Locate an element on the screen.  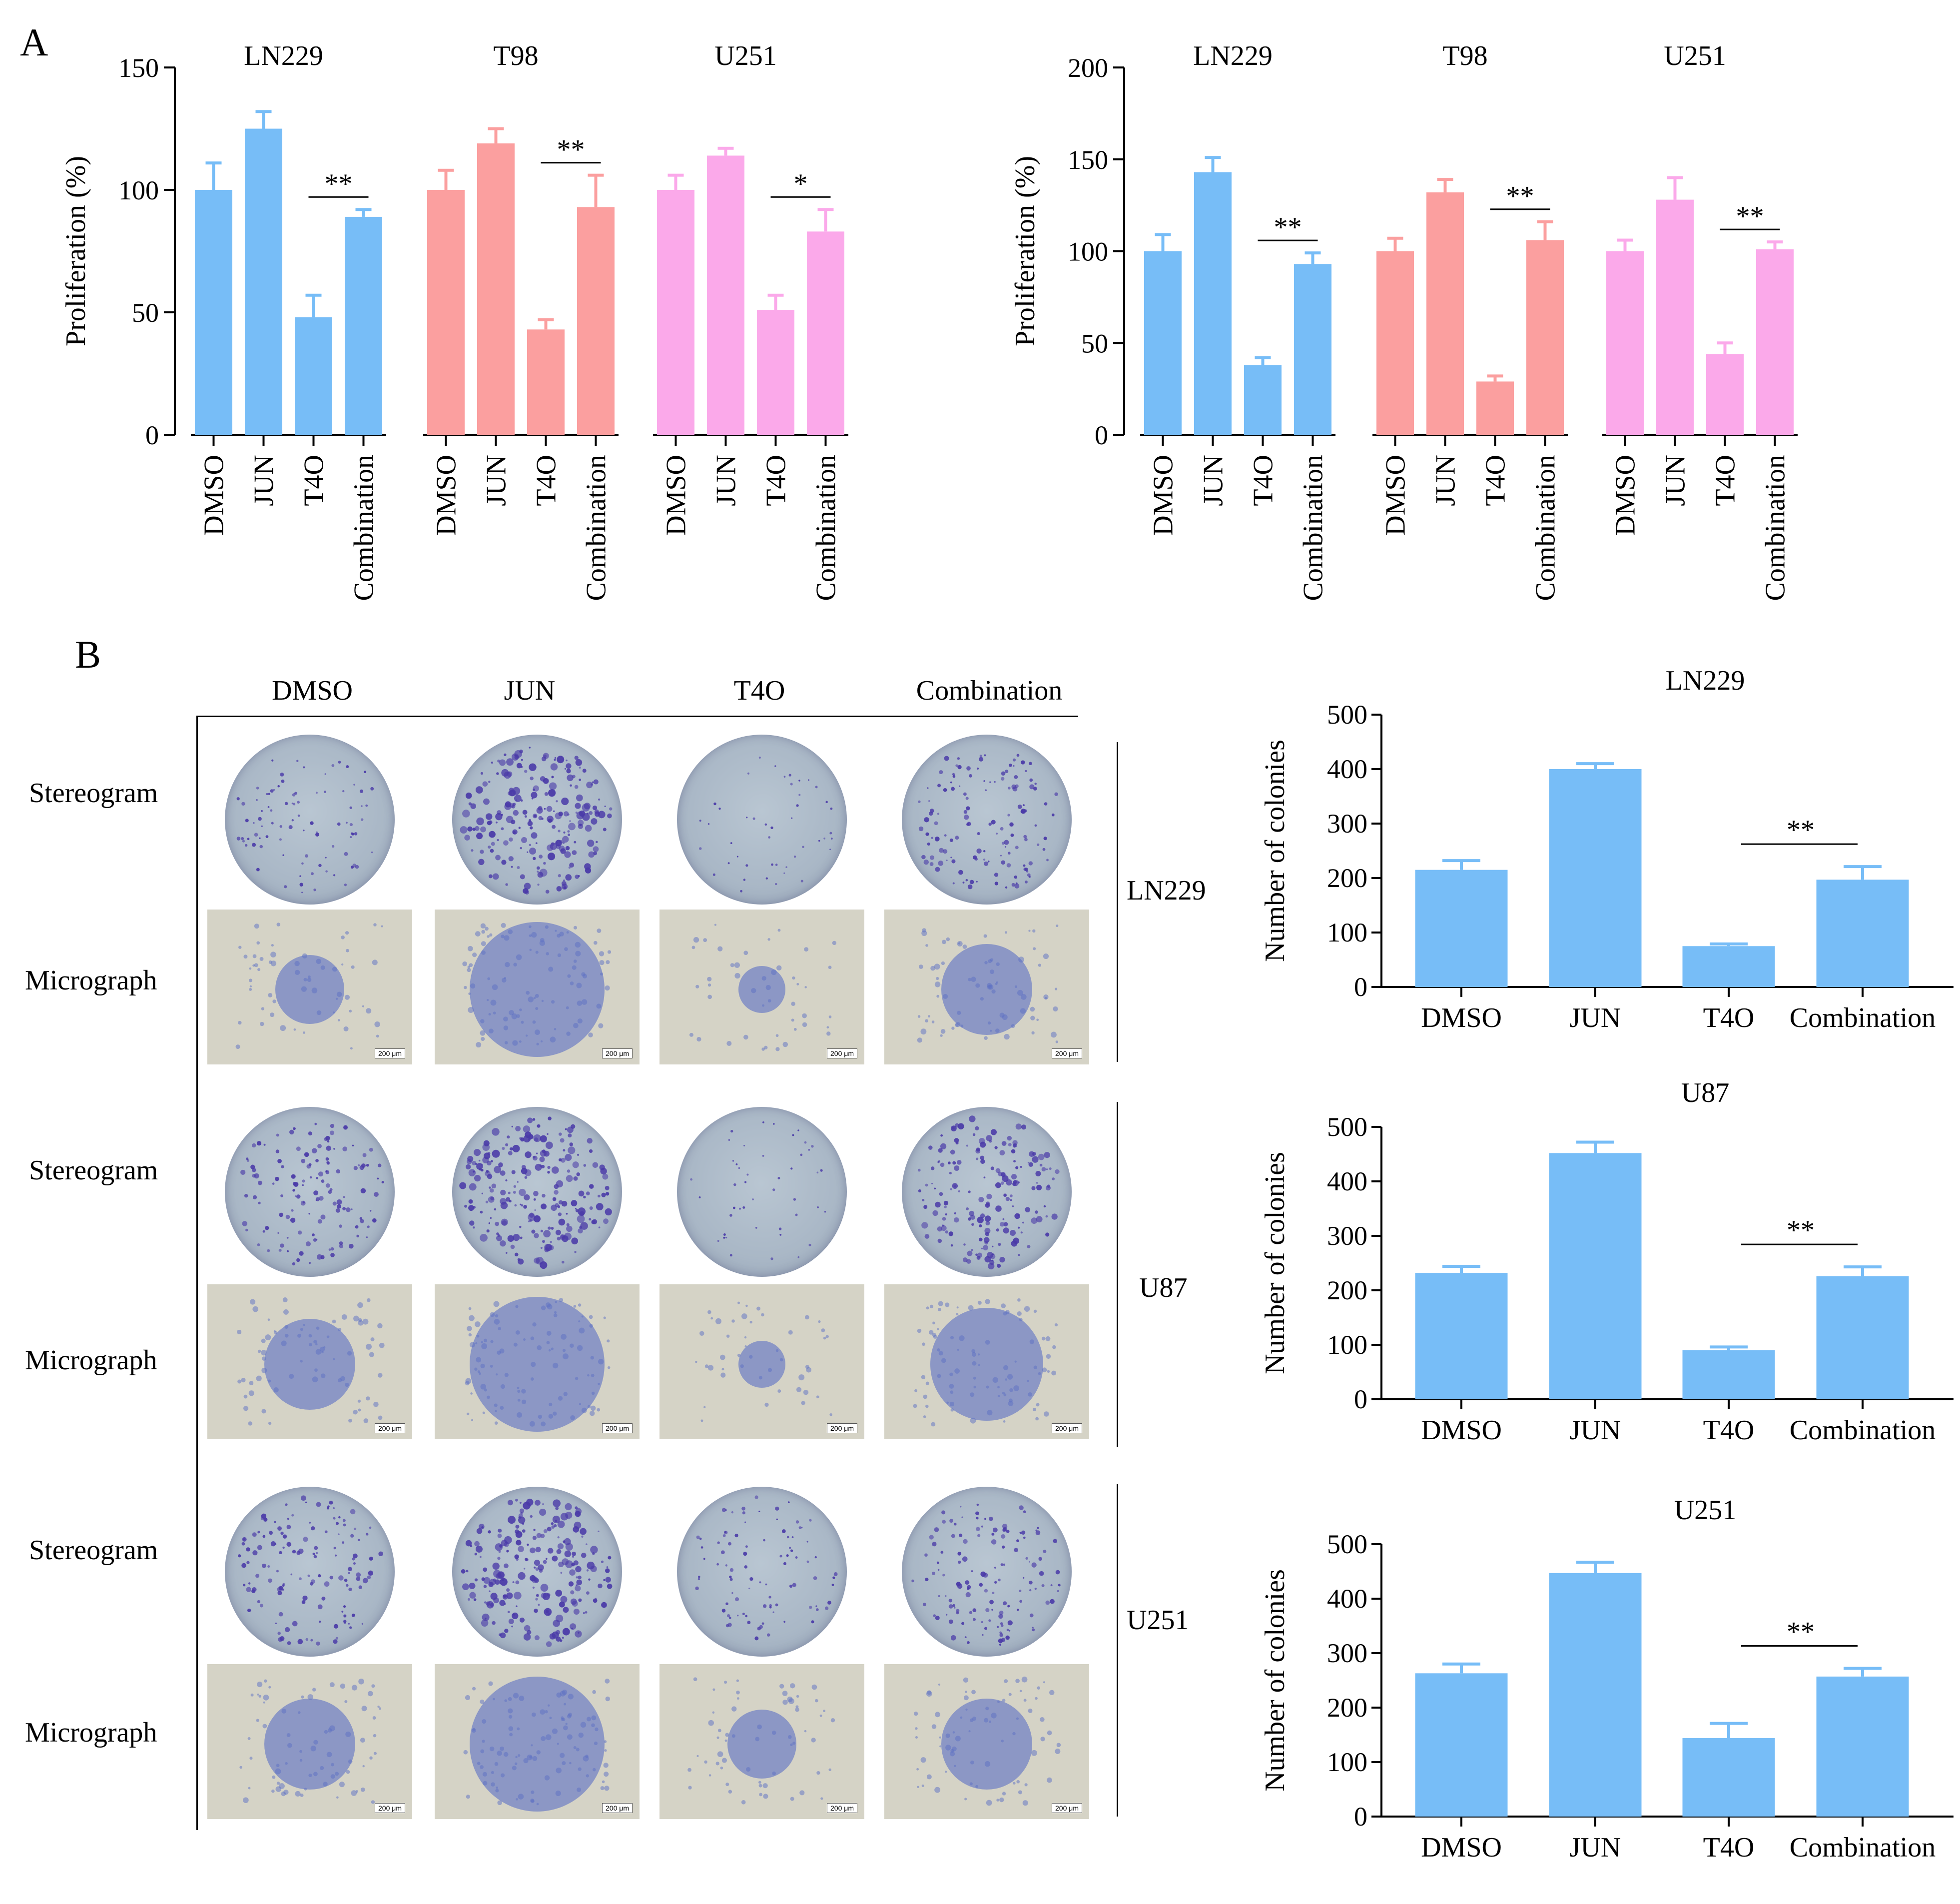
row-label-stereogram-ln229: Stereogram is located at coordinates (93, 793).